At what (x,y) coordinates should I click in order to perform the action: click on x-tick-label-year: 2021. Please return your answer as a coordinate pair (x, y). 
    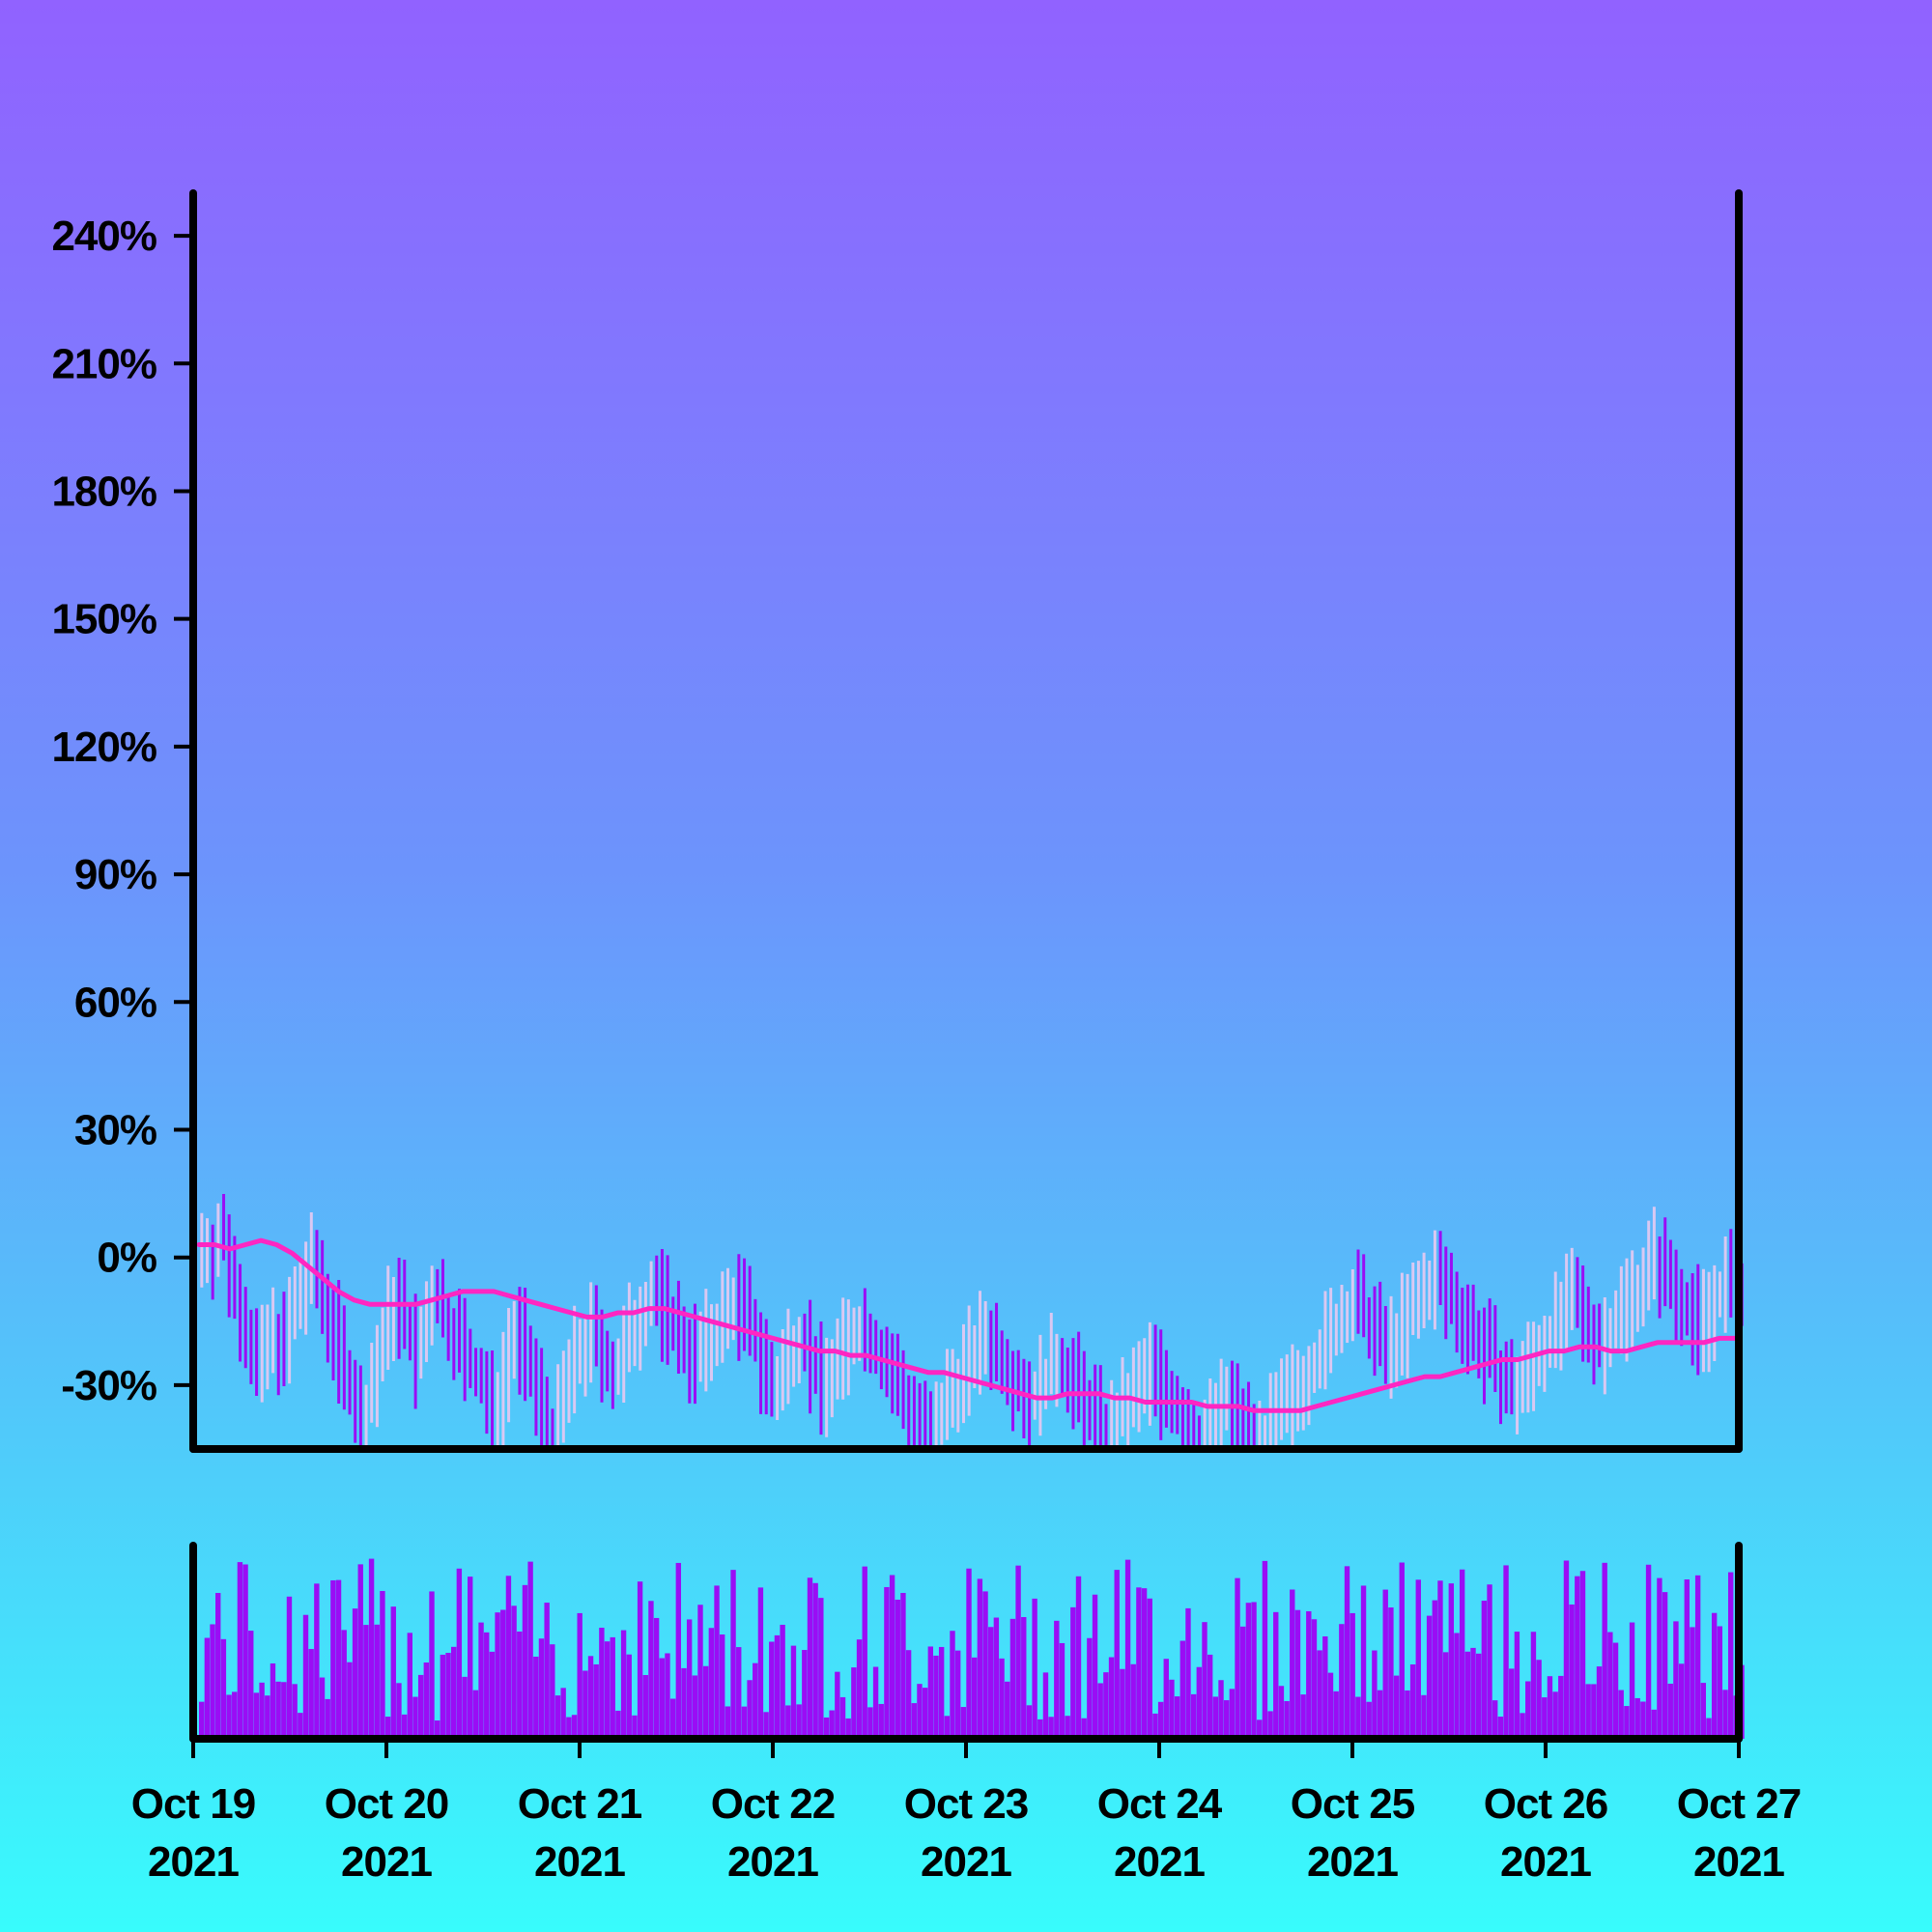
    Looking at the image, I should click on (1159, 1862).